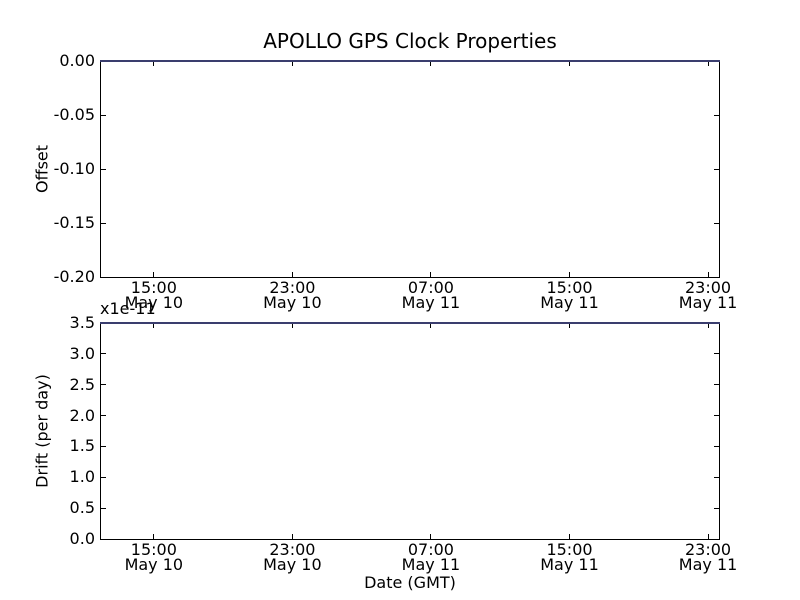 This screenshot has height=600, width=800. Describe the element at coordinates (82, 415) in the screenshot. I see `y-tick-label: 2.0` at that location.